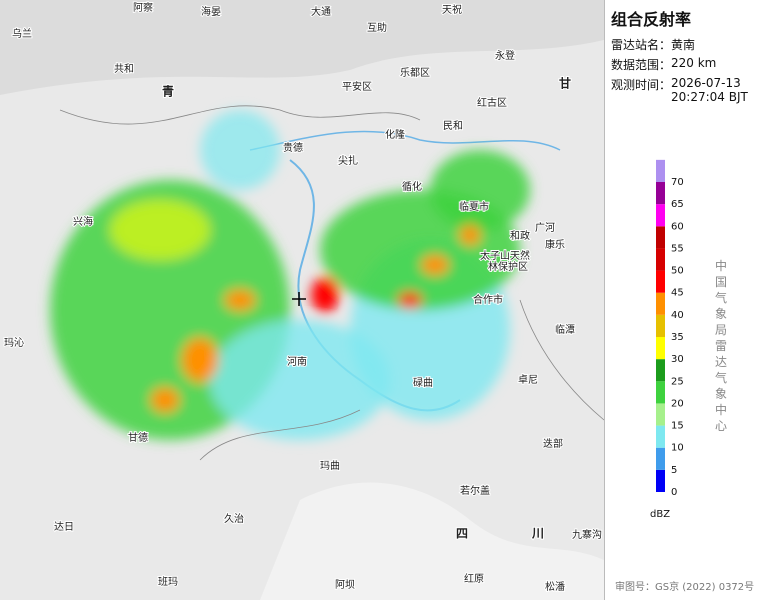 This screenshot has width=757, height=600. I want to click on place-label: 兴海, so click(83, 221).